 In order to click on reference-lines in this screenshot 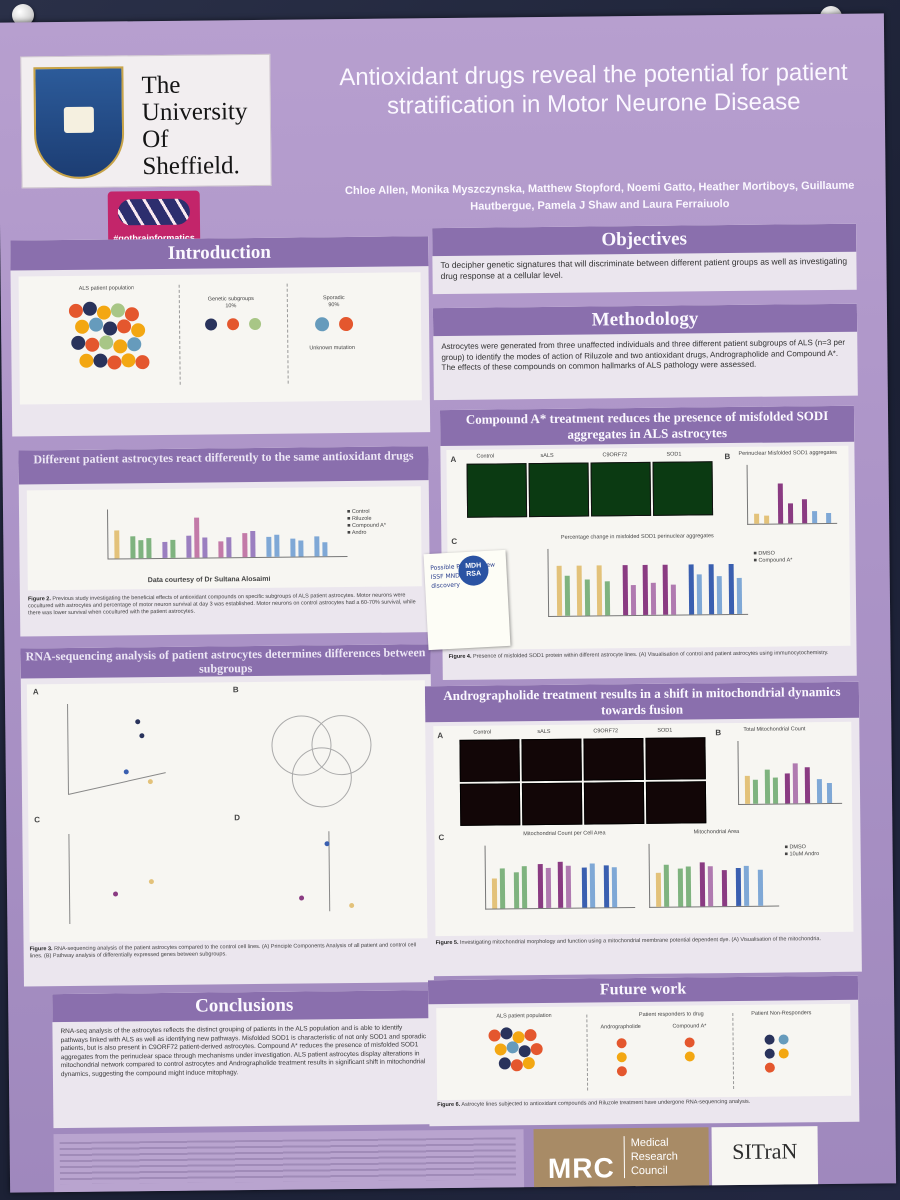, I will do `click(288, 1161)`.